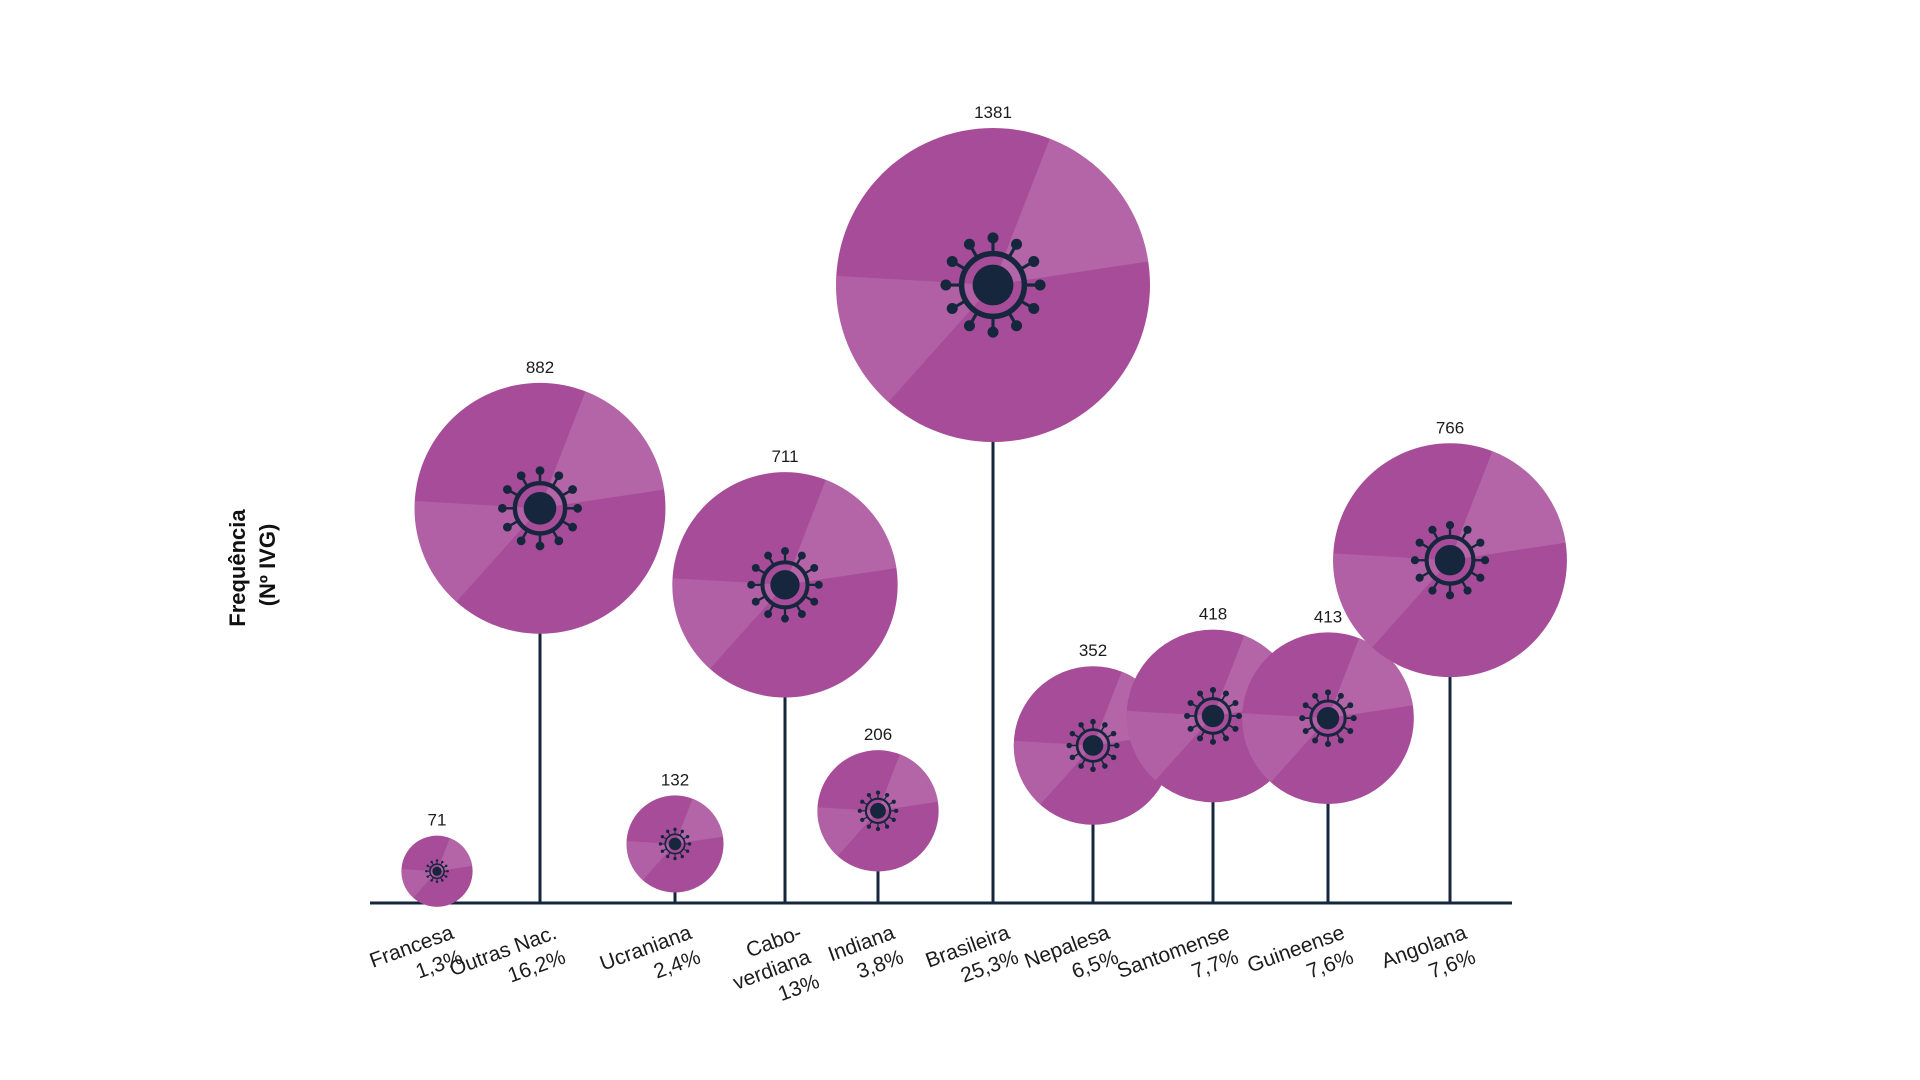  Describe the element at coordinates (650, 960) in the screenshot. I see `category-label: Ucraniana2,4%` at that location.